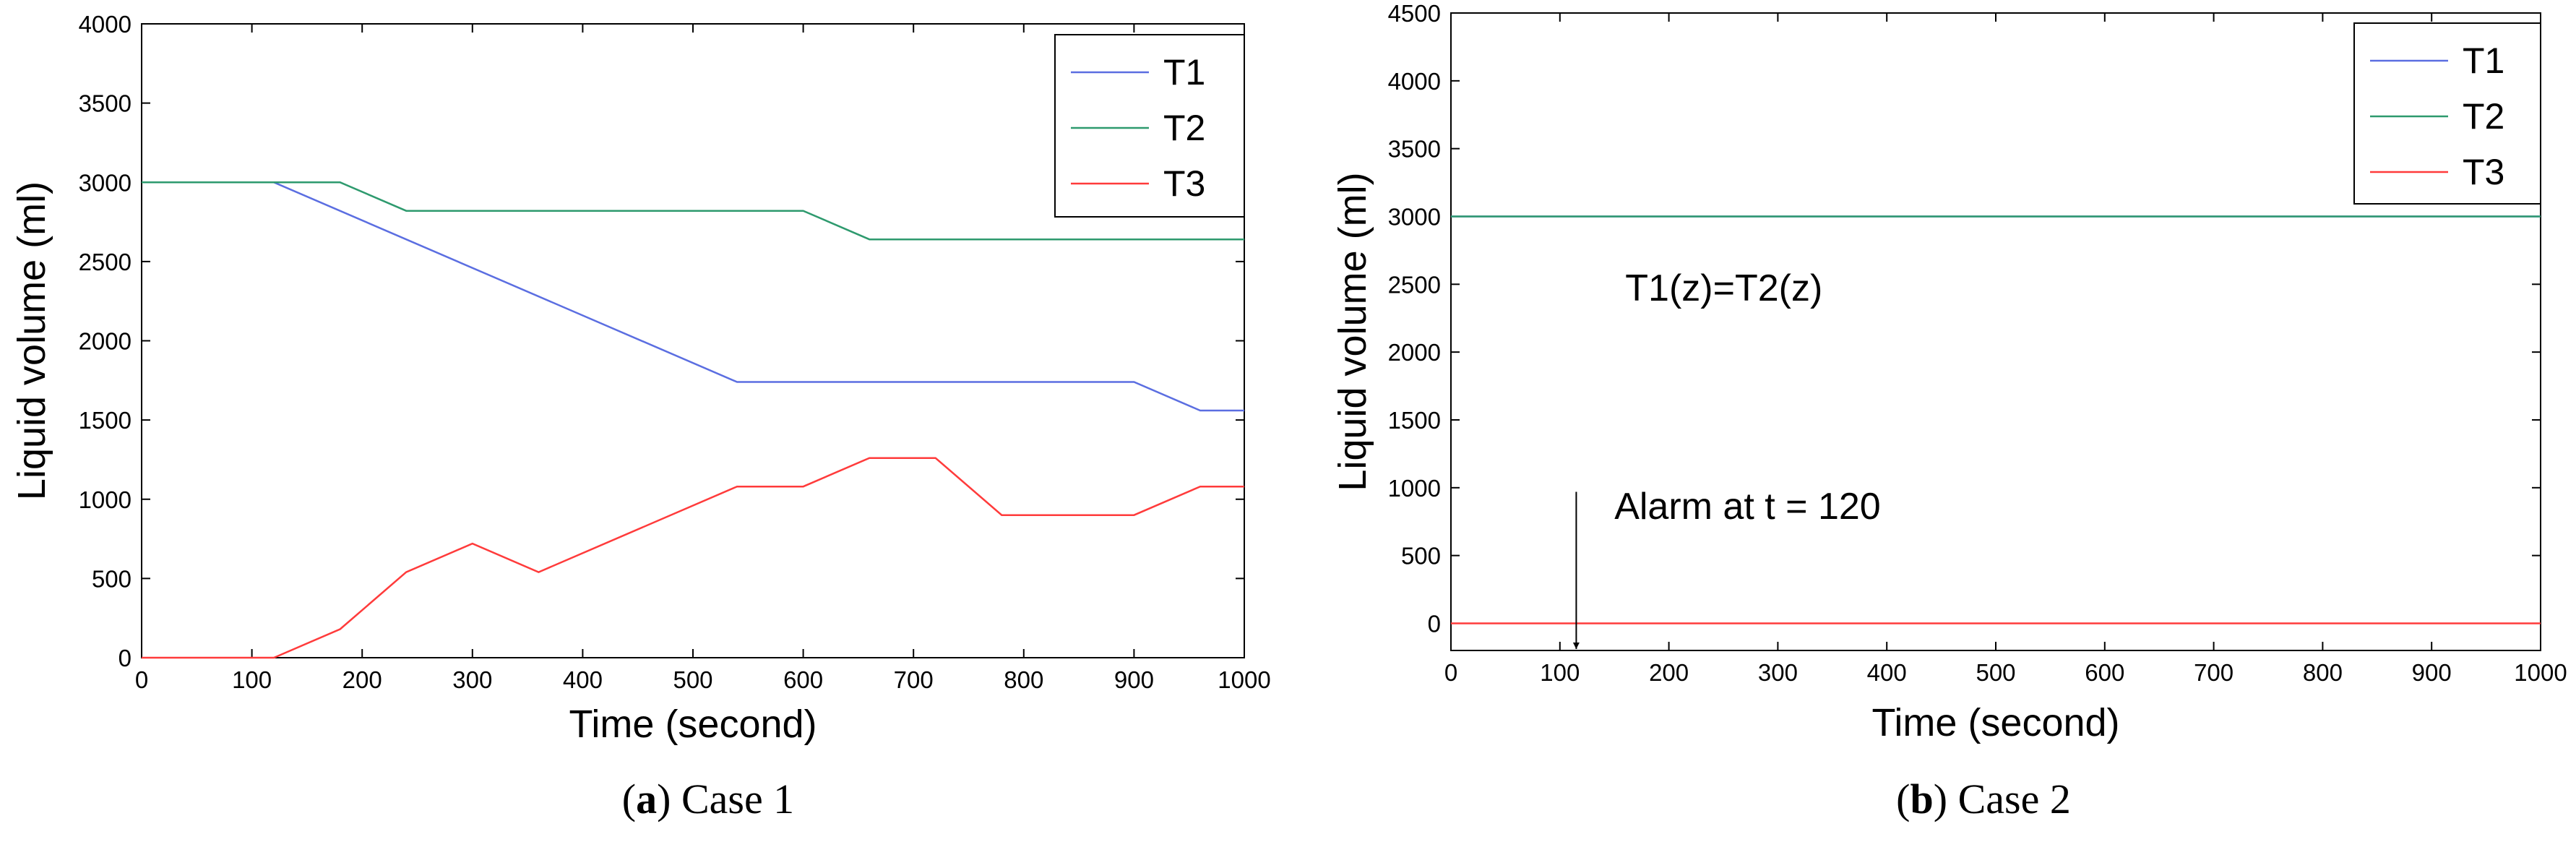 The width and height of the screenshot is (2576, 842). What do you see at coordinates (105, 421) in the screenshot?
I see `chart-1-y-tick-label: 1500` at bounding box center [105, 421].